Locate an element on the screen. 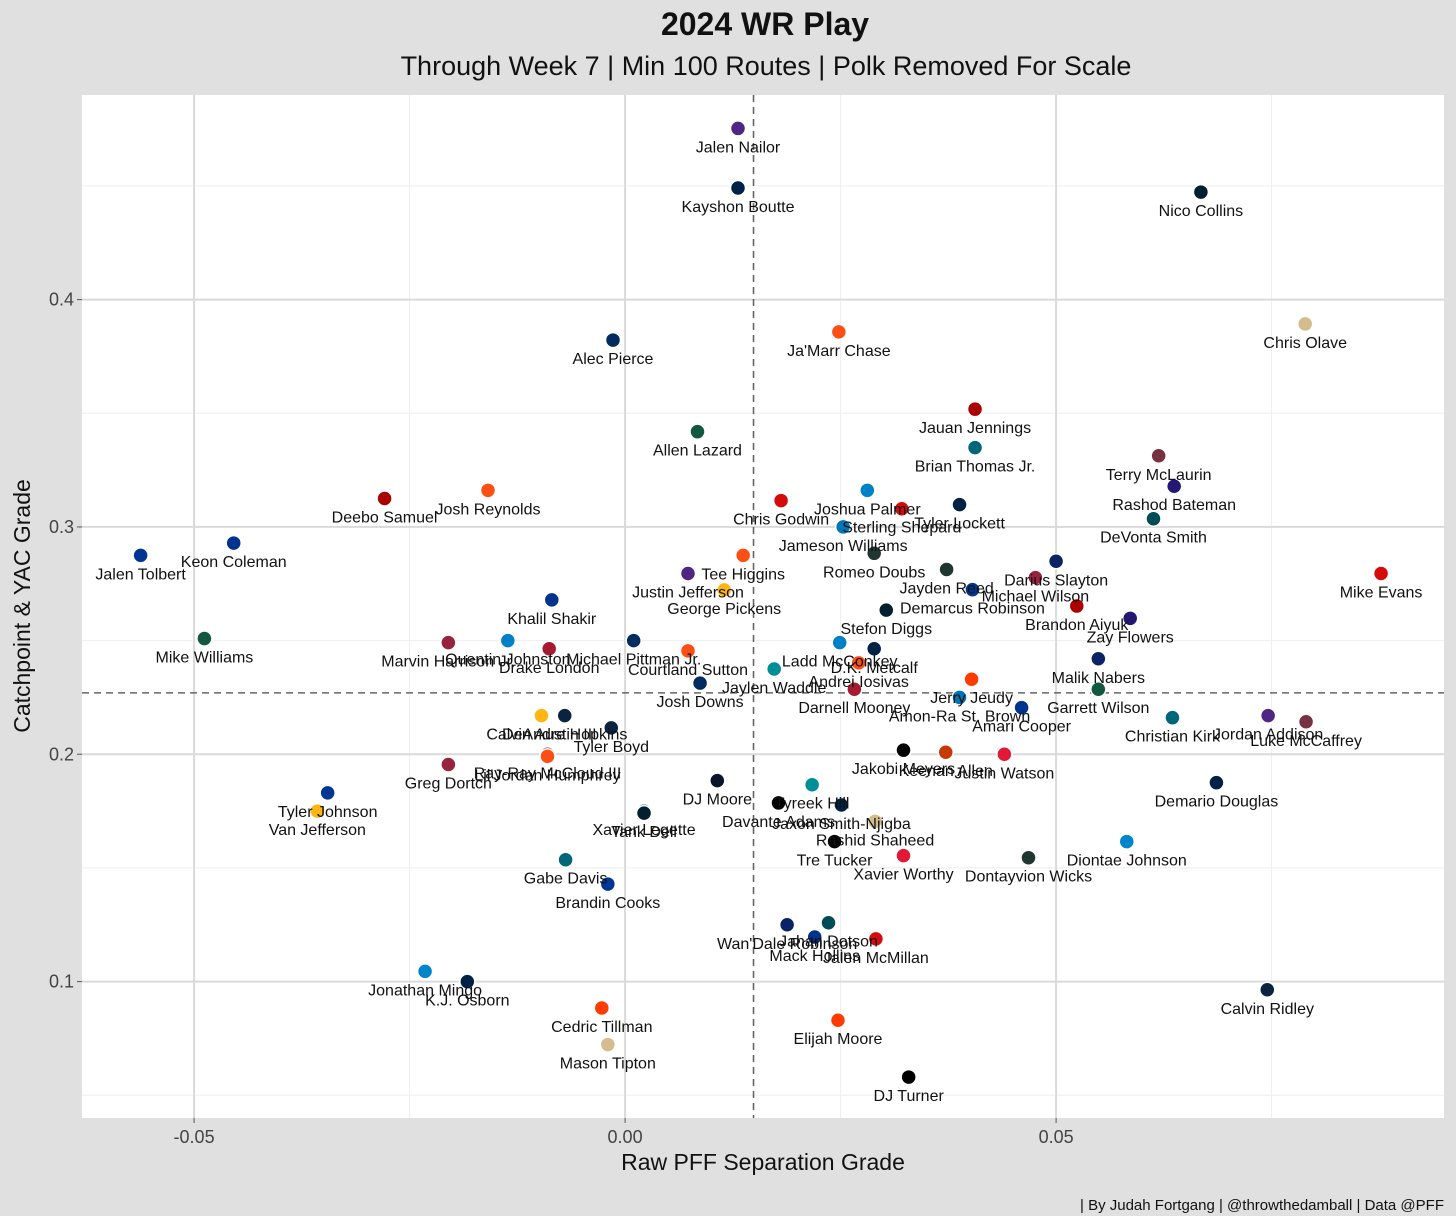 This screenshot has height=1216, width=1456. player-label: DJ Turner is located at coordinates (909, 1096).